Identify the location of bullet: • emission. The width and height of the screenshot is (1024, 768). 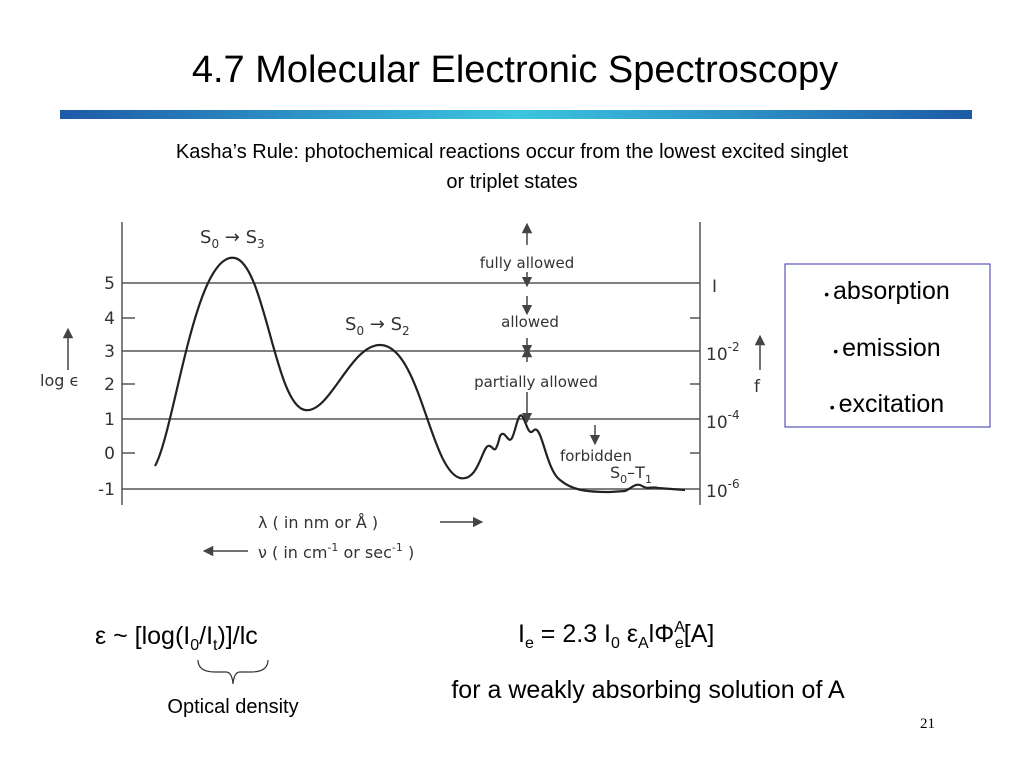
(886, 348).